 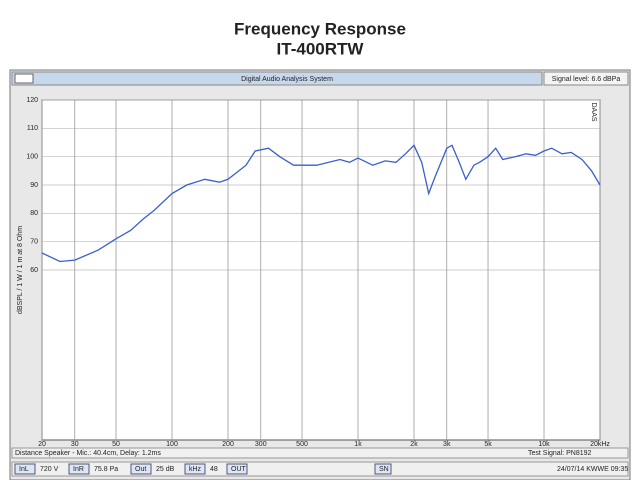 What do you see at coordinates (544, 444) in the screenshot?
I see `x-tick-label: 10k` at bounding box center [544, 444].